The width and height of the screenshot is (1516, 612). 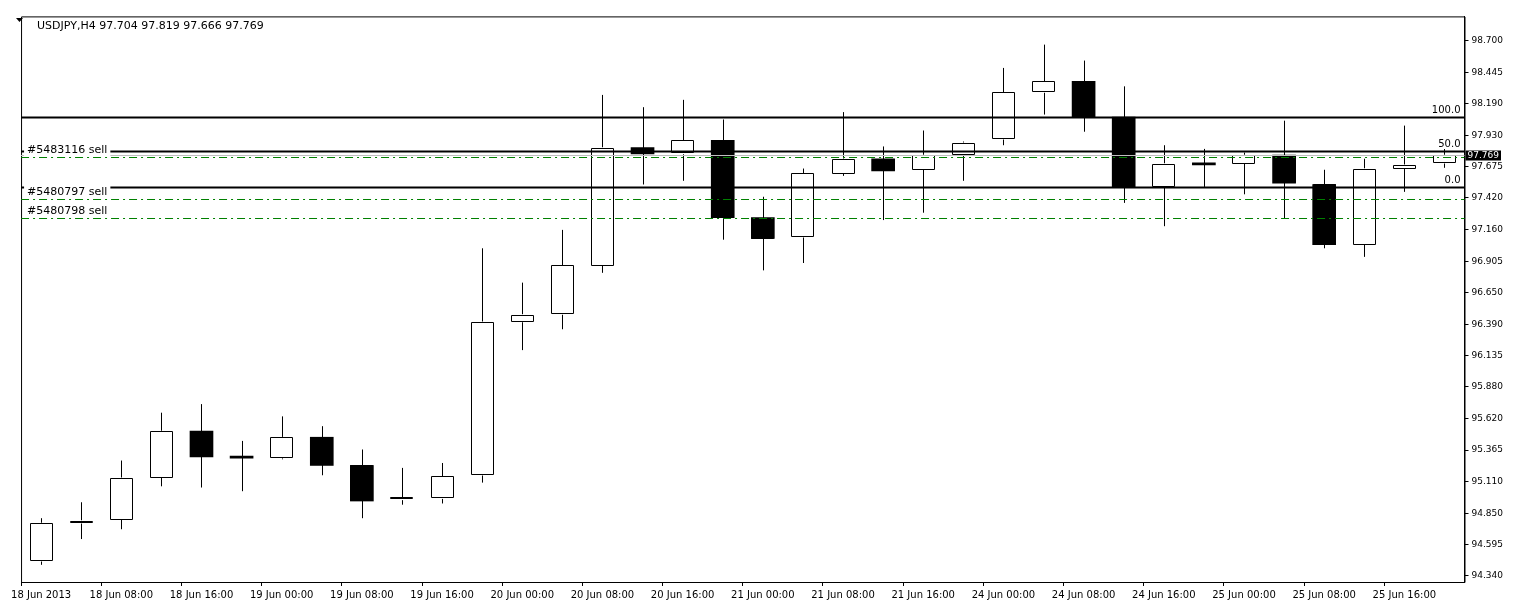 What do you see at coordinates (1083, 594) in the screenshot?
I see `x-tick-label: 24 Jun 08:00` at bounding box center [1083, 594].